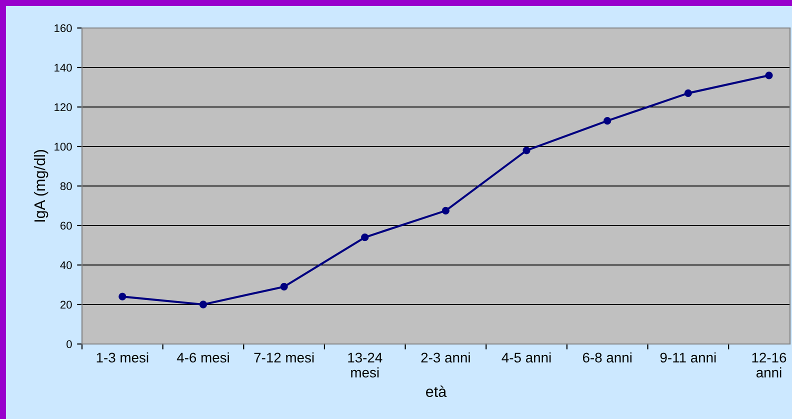  What do you see at coordinates (66, 186) in the screenshot?
I see `y-tick-label: 80` at bounding box center [66, 186].